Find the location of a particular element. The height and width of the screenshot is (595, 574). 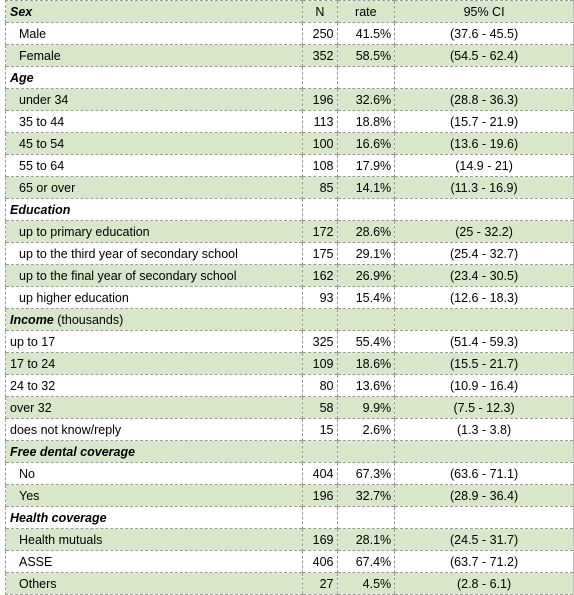

section-header-cell: Income (thousands) is located at coordinates (153, 319).